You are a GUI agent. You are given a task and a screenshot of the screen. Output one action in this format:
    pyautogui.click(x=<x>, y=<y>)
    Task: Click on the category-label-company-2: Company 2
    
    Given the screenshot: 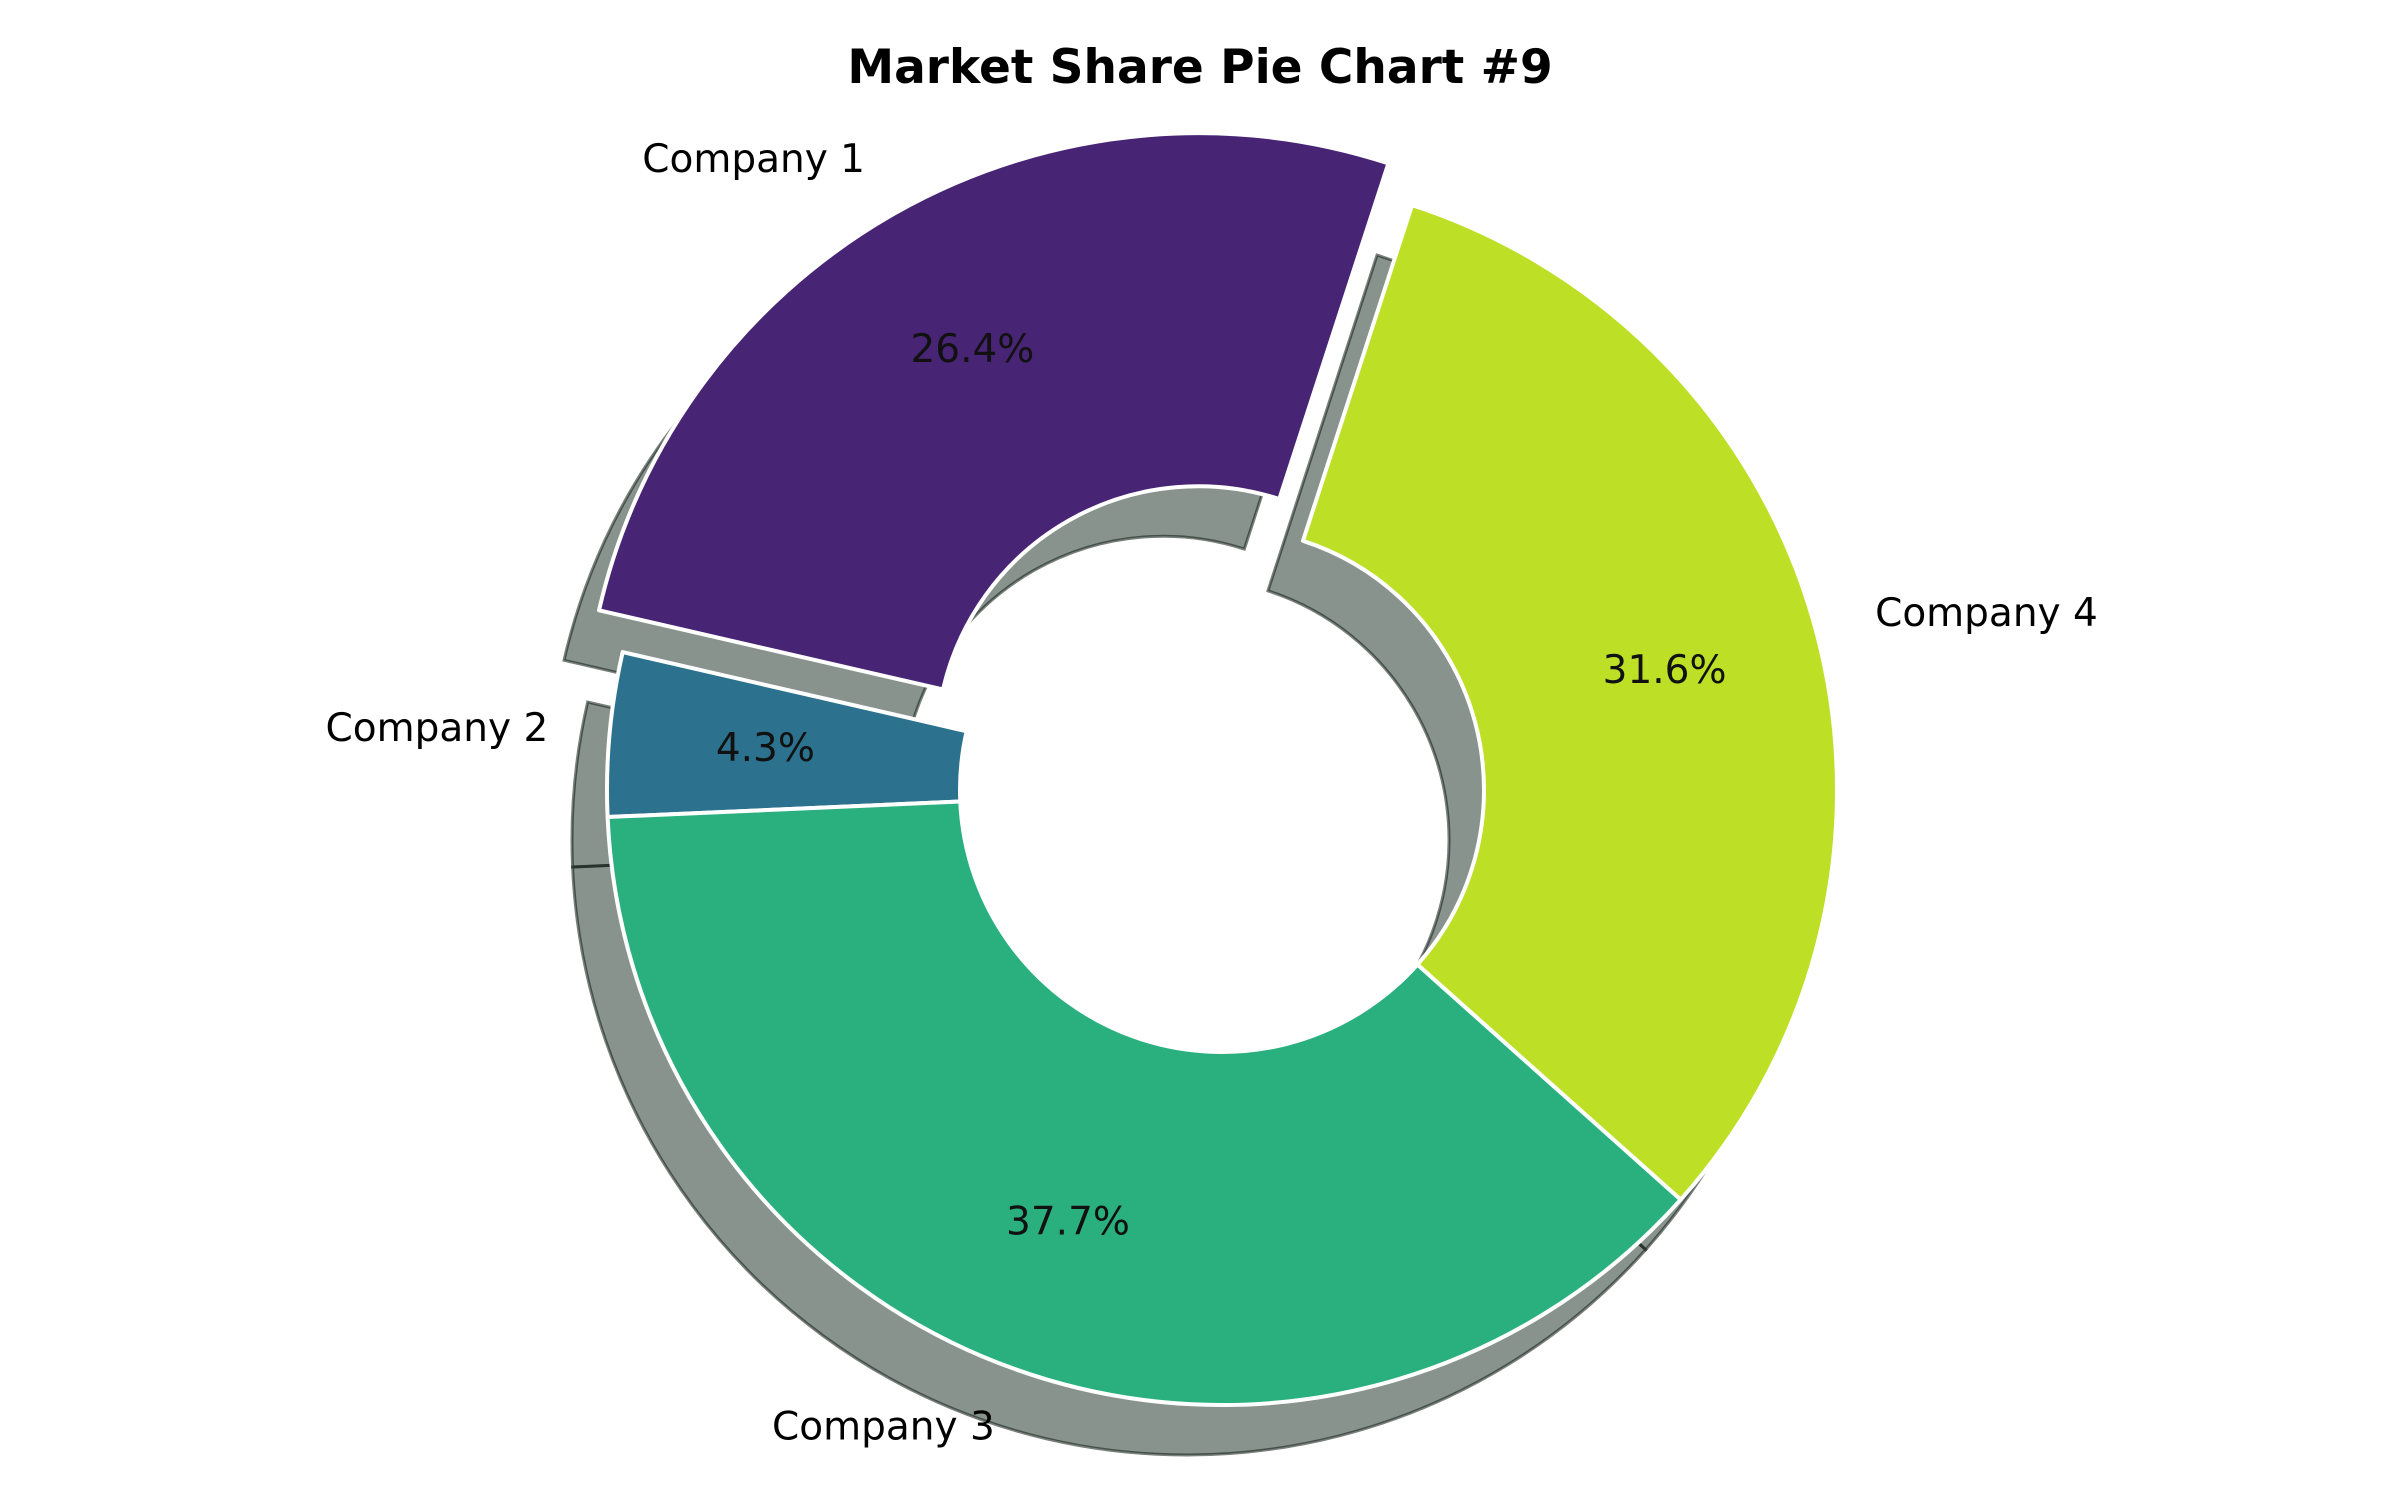 What is the action you would take?
    pyautogui.click(x=437, y=728)
    